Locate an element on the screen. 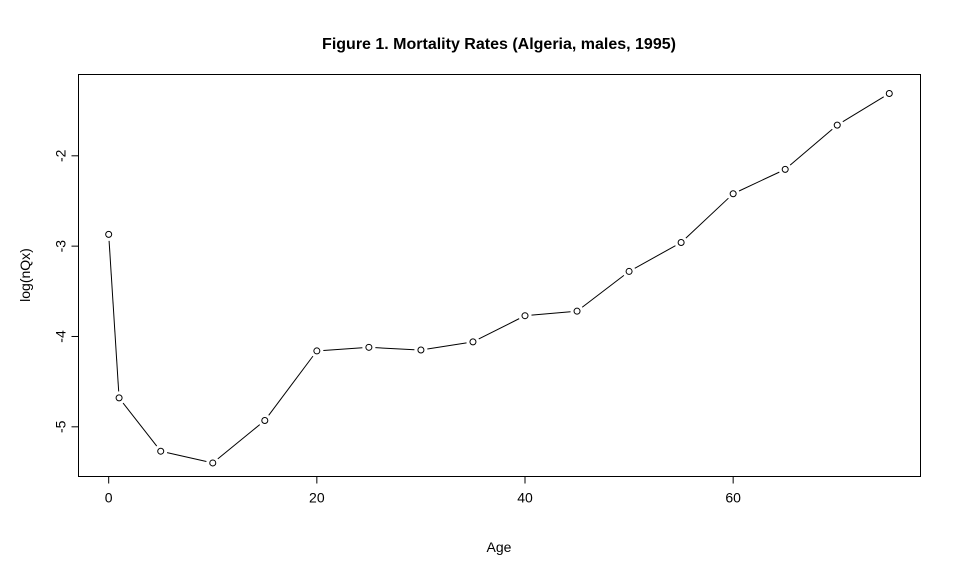  y-axis-ticks: -5 -4 -3 -2 is located at coordinates (66, 291).